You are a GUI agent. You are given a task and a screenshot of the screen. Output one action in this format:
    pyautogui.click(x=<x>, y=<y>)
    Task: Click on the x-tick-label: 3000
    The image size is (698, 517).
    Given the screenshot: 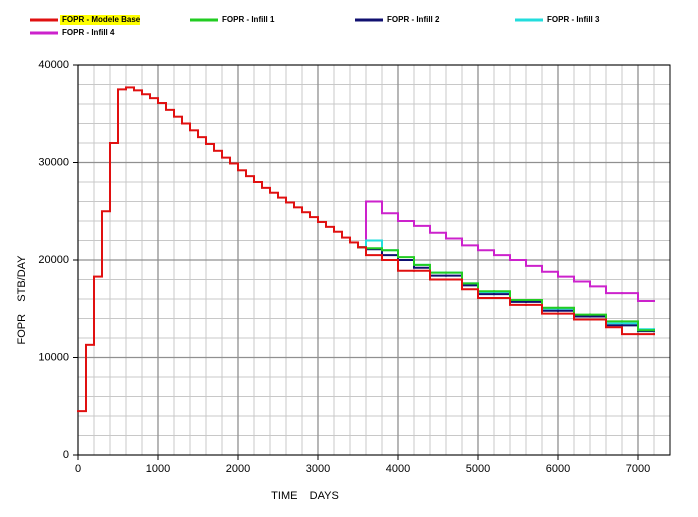 What is the action you would take?
    pyautogui.click(x=318, y=469)
    